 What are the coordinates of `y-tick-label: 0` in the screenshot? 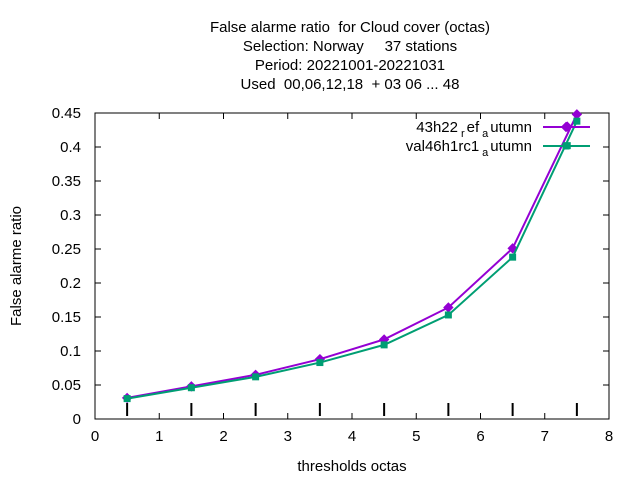 It's located at (77, 419).